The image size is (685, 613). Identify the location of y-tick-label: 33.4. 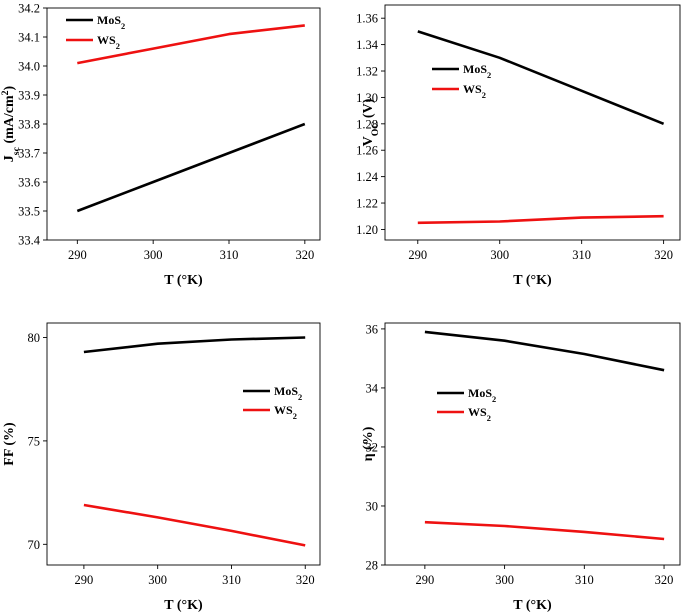
(29, 241).